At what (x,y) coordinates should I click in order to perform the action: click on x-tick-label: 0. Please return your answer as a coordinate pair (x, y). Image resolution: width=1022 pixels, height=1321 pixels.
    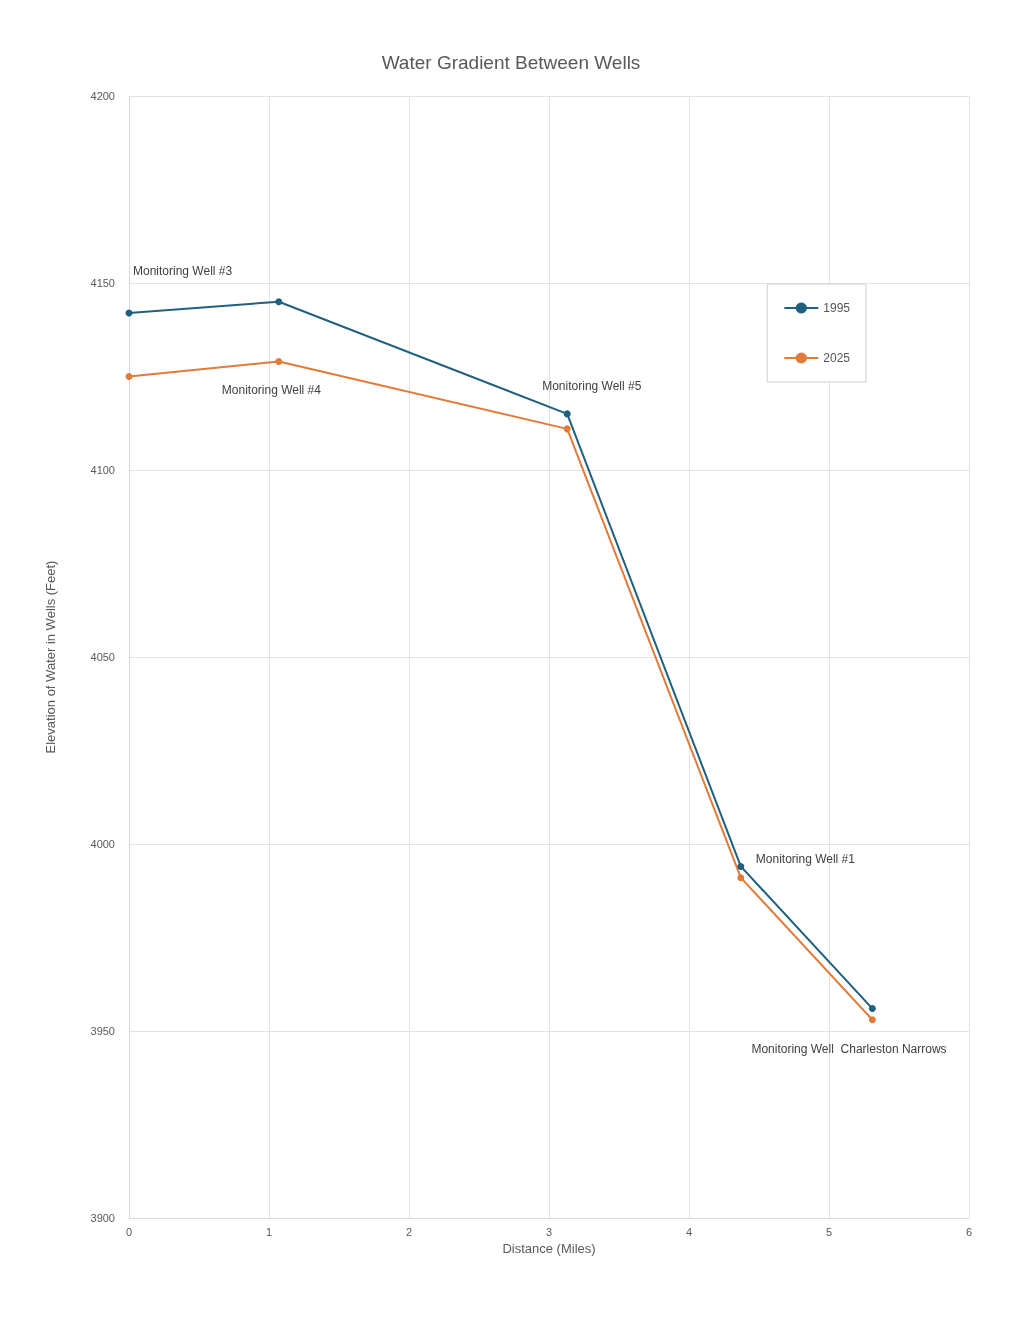
    Looking at the image, I should click on (129, 1231).